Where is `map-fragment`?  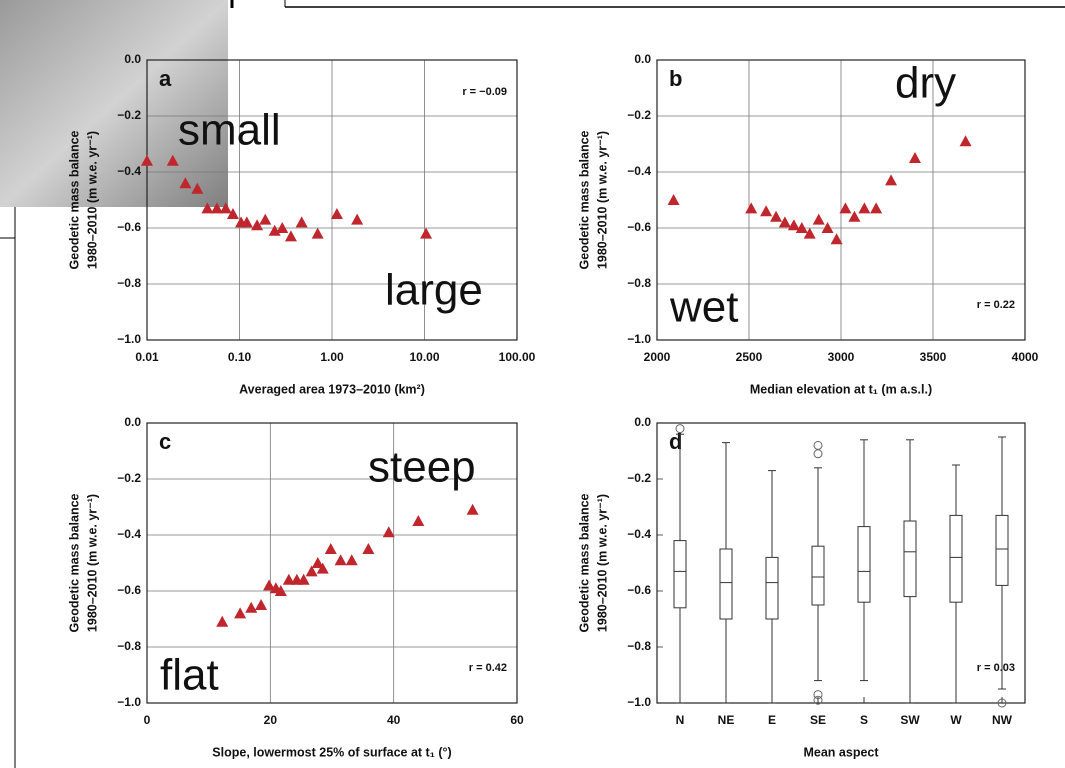 map-fragment is located at coordinates (114, 103).